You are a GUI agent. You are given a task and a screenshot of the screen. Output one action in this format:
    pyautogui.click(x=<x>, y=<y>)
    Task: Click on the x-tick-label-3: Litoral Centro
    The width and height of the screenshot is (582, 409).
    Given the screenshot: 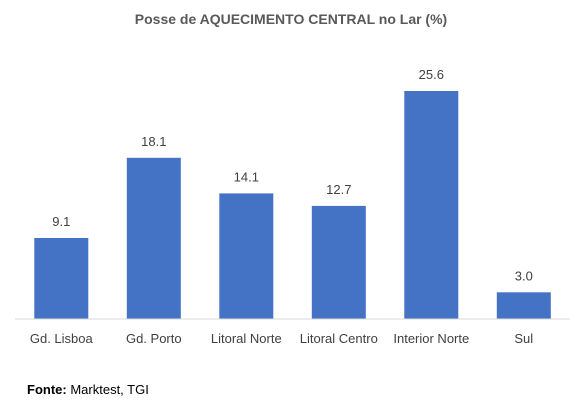 What is the action you would take?
    pyautogui.click(x=339, y=338)
    